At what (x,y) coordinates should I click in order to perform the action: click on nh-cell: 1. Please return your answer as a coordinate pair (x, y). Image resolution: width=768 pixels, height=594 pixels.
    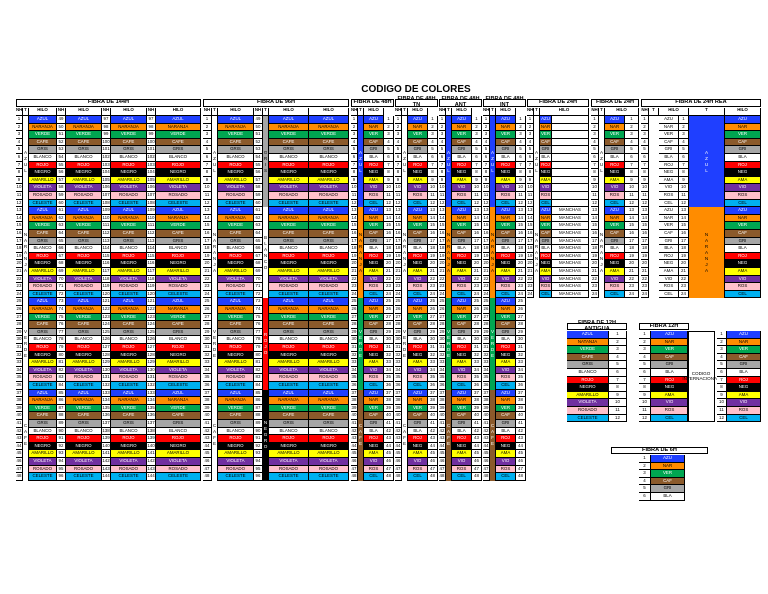
    Looking at the image, I should click on (486, 120).